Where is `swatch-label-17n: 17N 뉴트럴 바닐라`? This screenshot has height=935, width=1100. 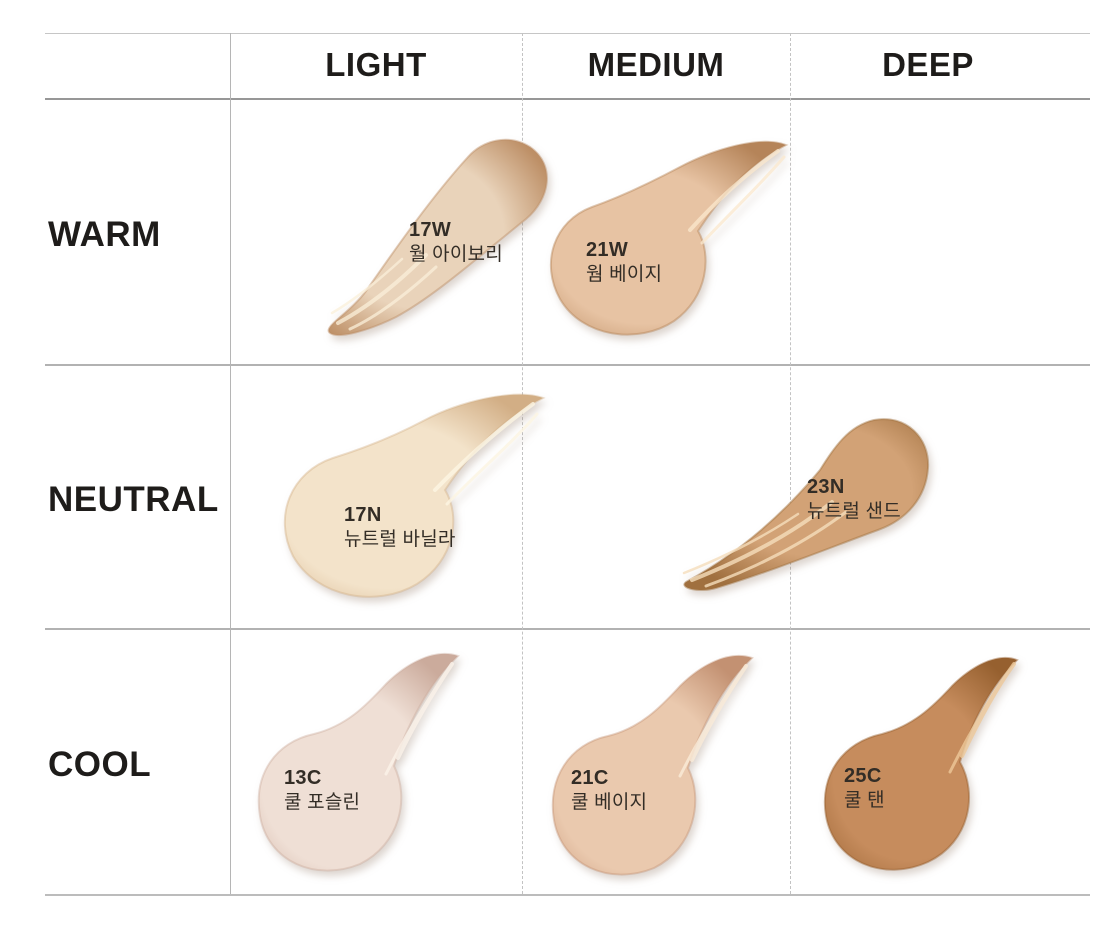
swatch-label-17n: 17N 뉴트럴 바닐라 is located at coordinates (400, 527).